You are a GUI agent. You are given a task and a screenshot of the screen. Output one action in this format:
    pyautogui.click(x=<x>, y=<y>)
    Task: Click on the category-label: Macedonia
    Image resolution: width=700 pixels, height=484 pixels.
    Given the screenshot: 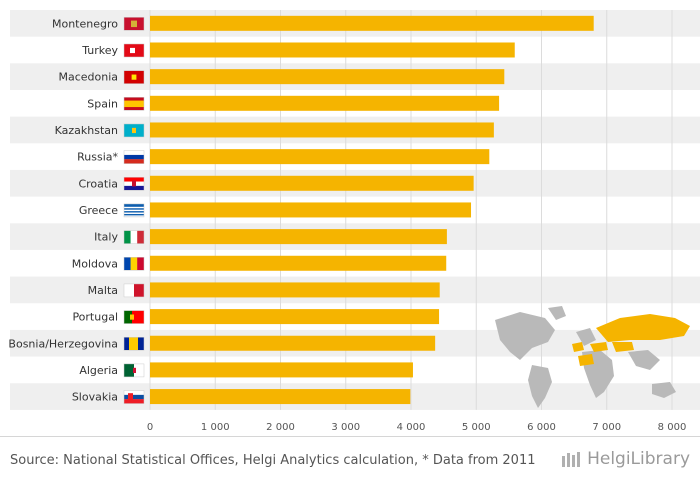 What is the action you would take?
    pyautogui.click(x=88, y=77)
    